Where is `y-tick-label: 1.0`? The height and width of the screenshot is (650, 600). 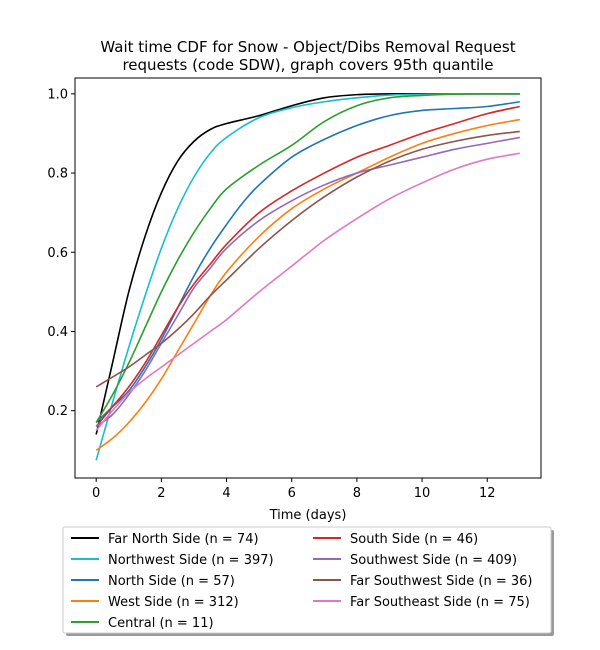 y-tick-label: 1.0 is located at coordinates (57, 94).